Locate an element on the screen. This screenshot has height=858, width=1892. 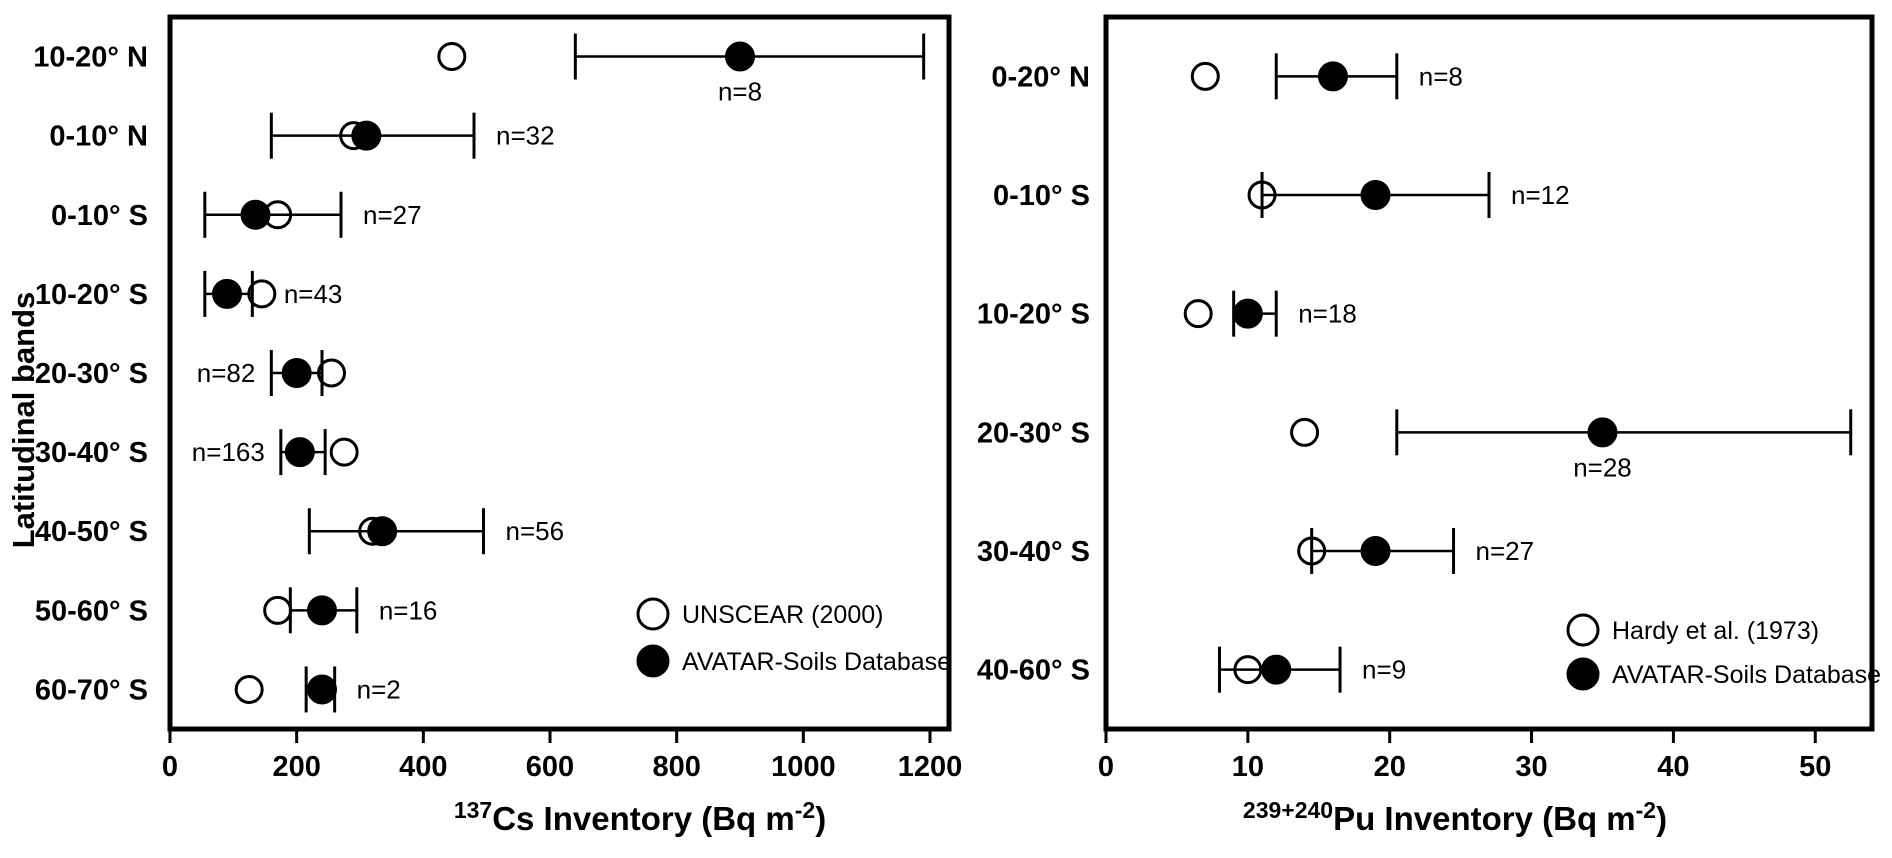
category-label: 40-50° S is located at coordinates (91, 532).